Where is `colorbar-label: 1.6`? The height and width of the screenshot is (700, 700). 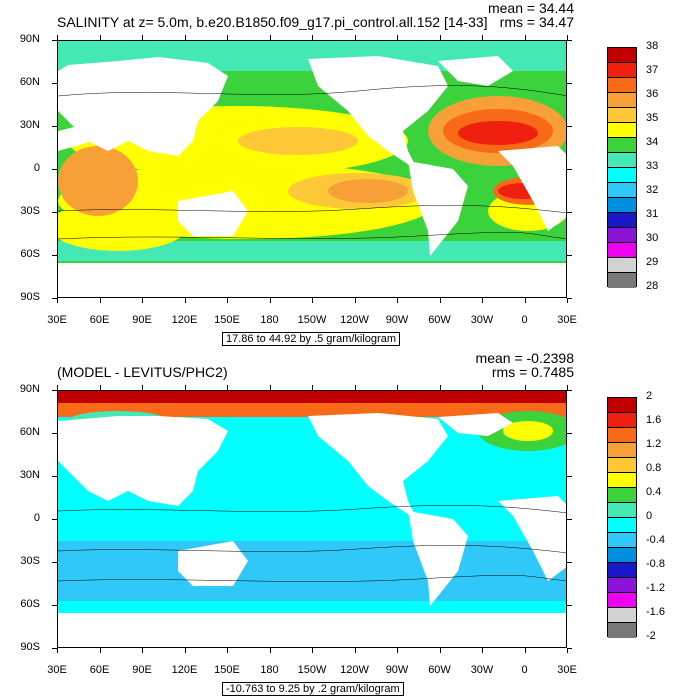
colorbar-label: 1.6 is located at coordinates (654, 420).